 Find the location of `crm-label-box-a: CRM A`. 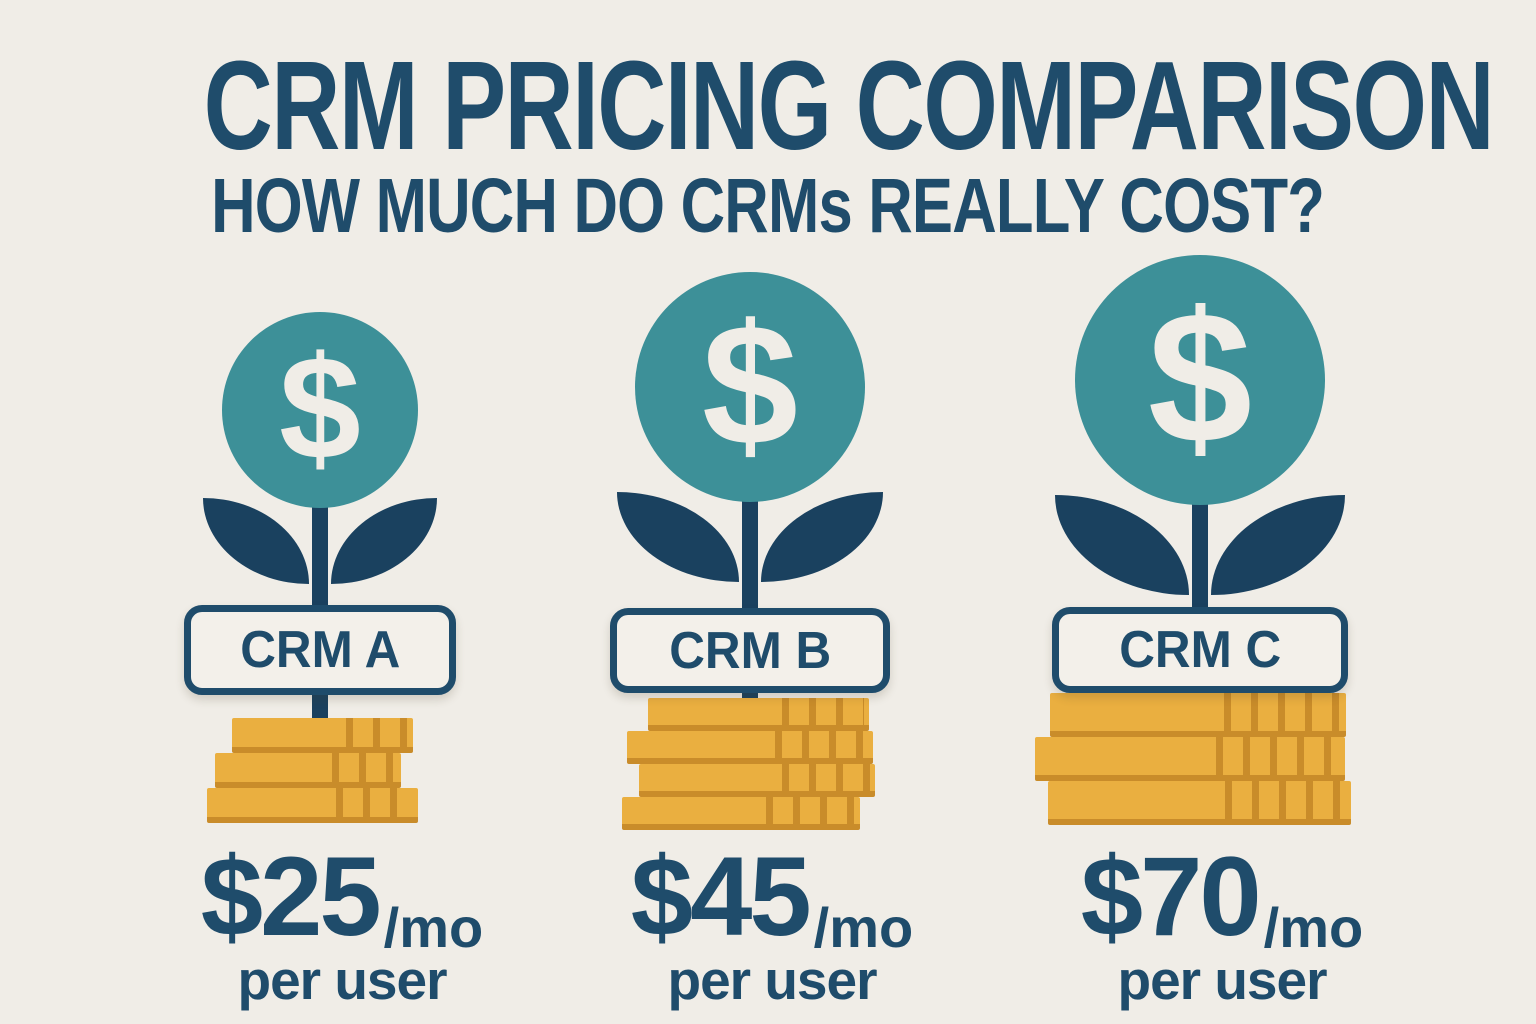

crm-label-box-a: CRM A is located at coordinates (320, 650).